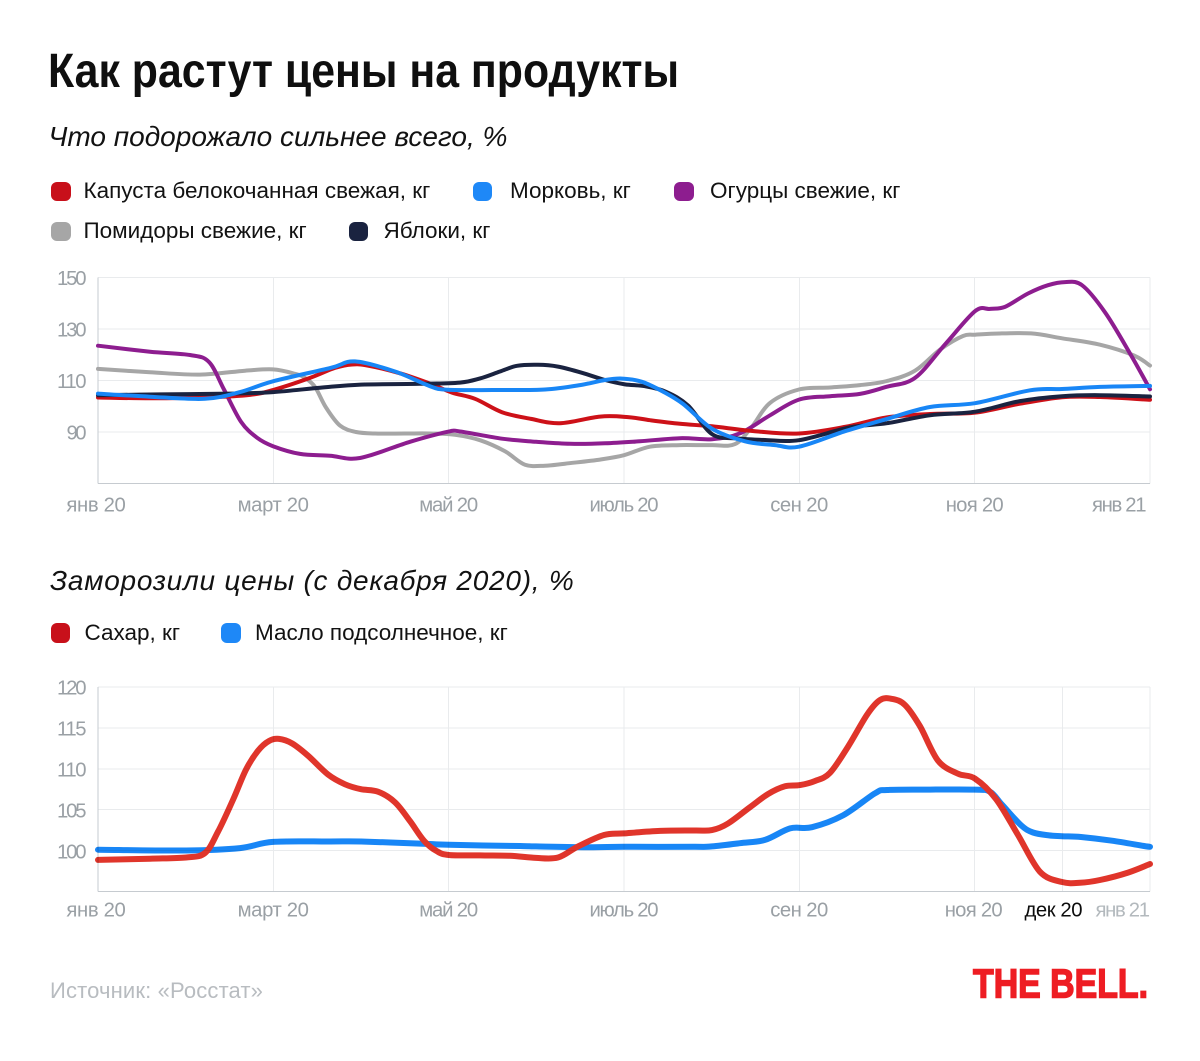  What do you see at coordinates (72, 689) in the screenshot?
I see `svg-text: 120` at bounding box center [72, 689].